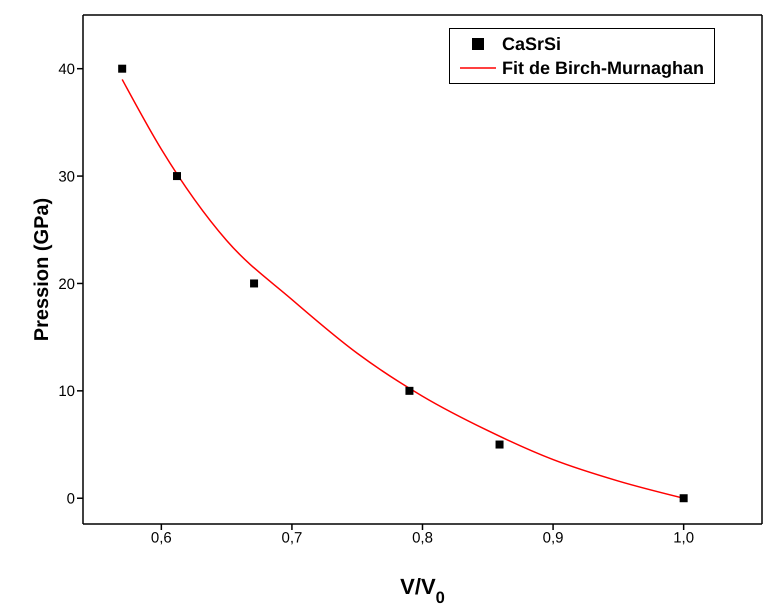 The width and height of the screenshot is (773, 612). I want to click on y-tick-label: 30, so click(66, 177).